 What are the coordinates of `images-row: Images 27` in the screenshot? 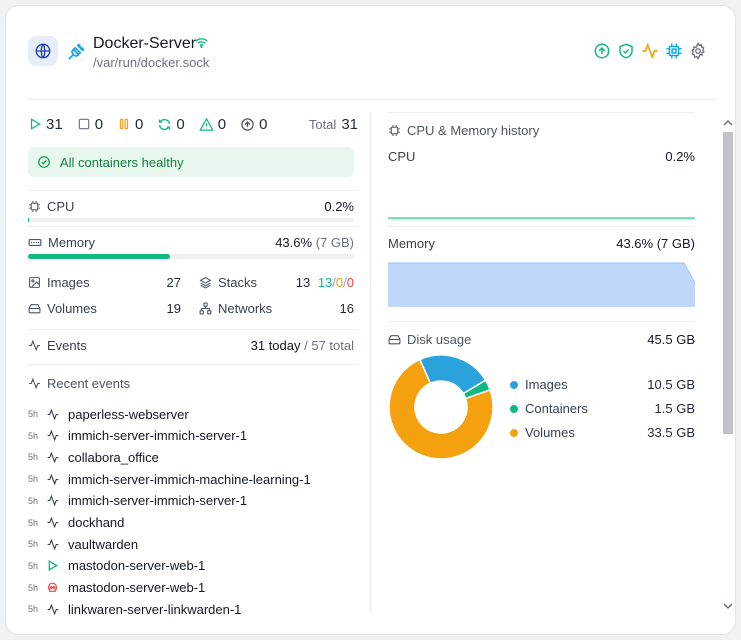 It's located at (104, 282).